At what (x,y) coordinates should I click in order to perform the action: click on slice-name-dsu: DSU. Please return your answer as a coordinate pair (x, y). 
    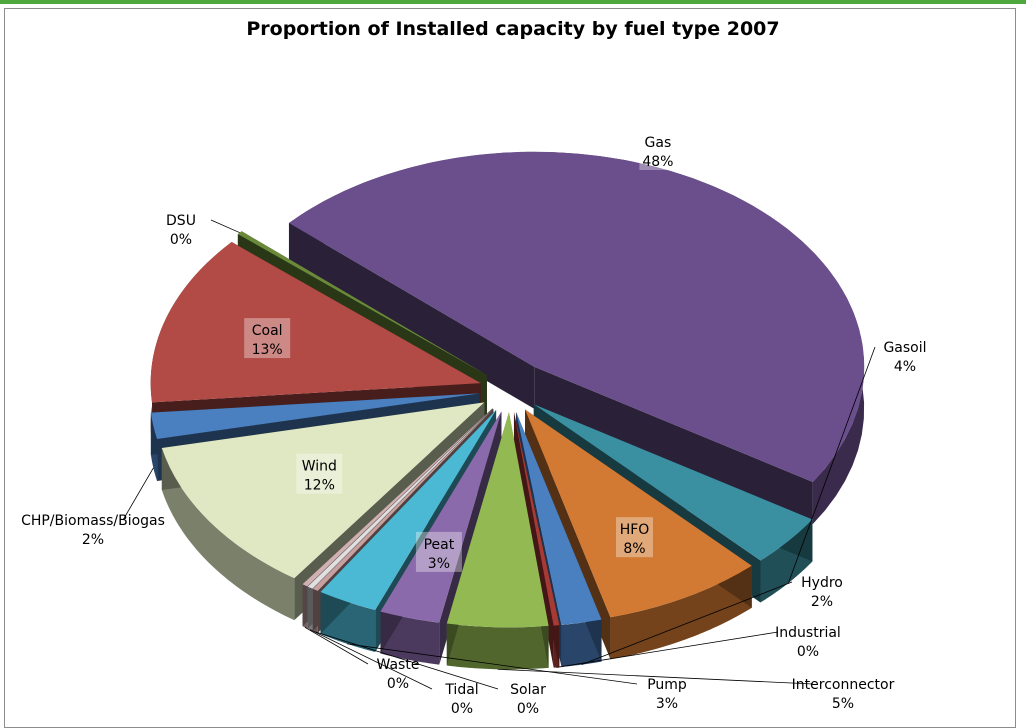
    Looking at the image, I should click on (181, 221).